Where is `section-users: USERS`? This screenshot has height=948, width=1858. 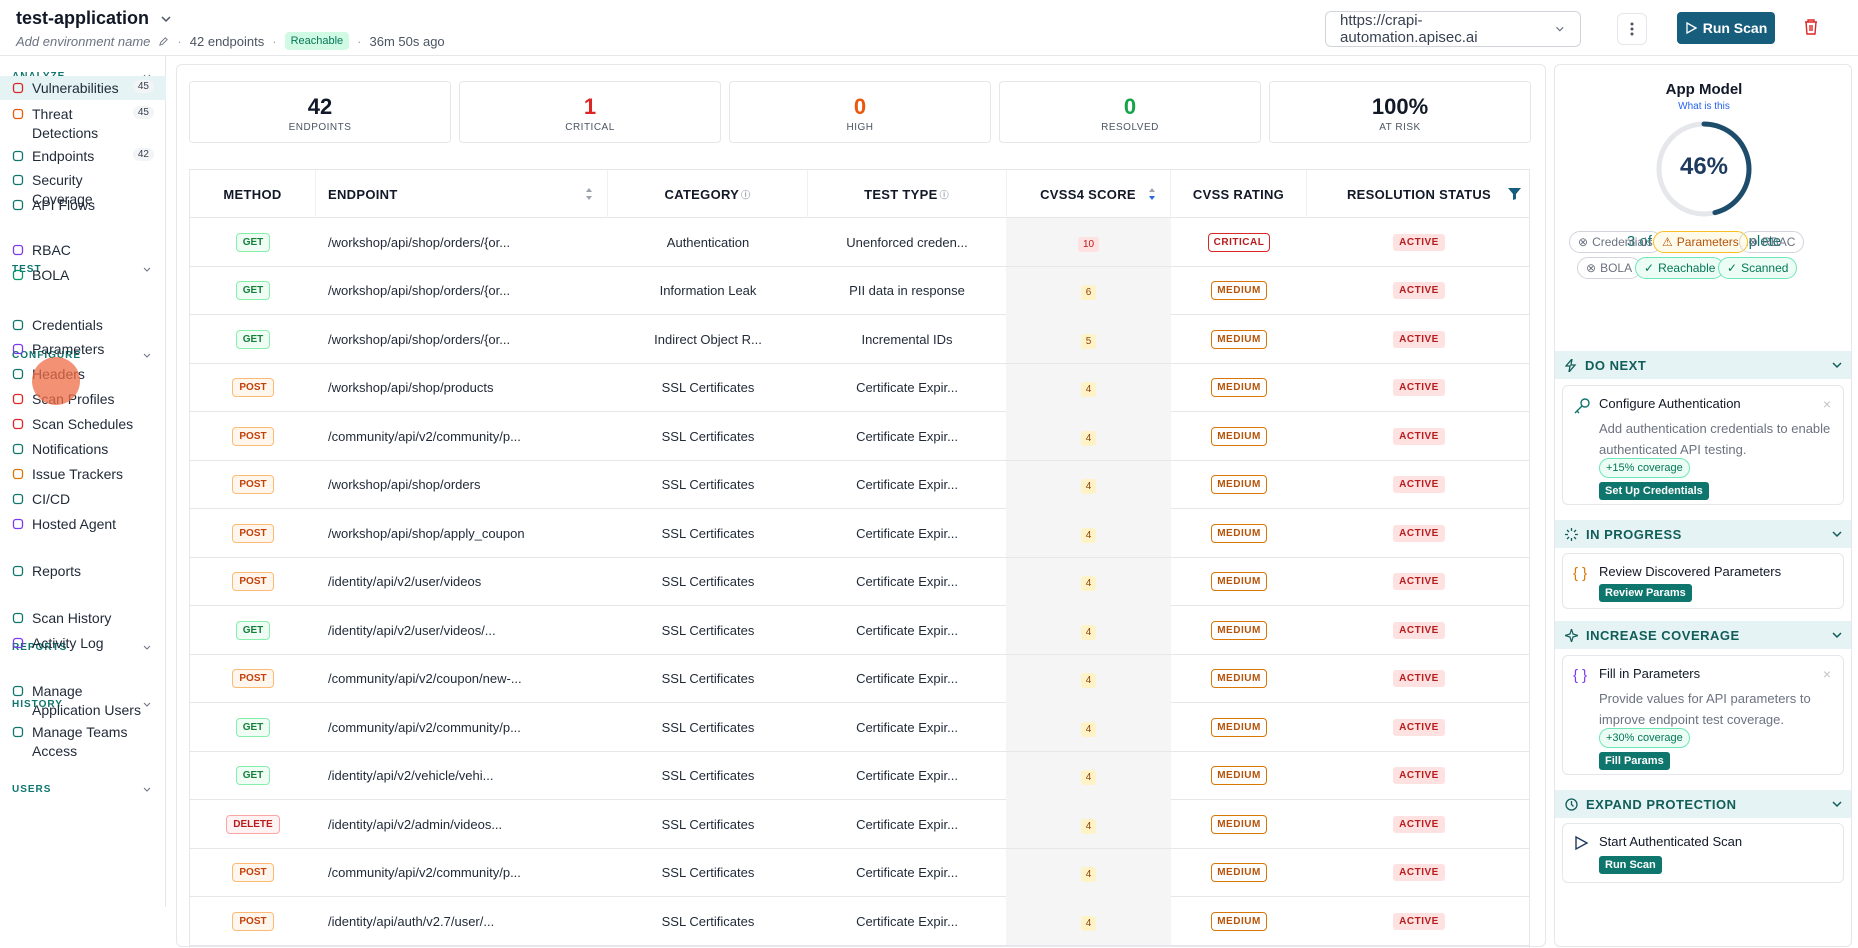 section-users: USERS is located at coordinates (82, 789).